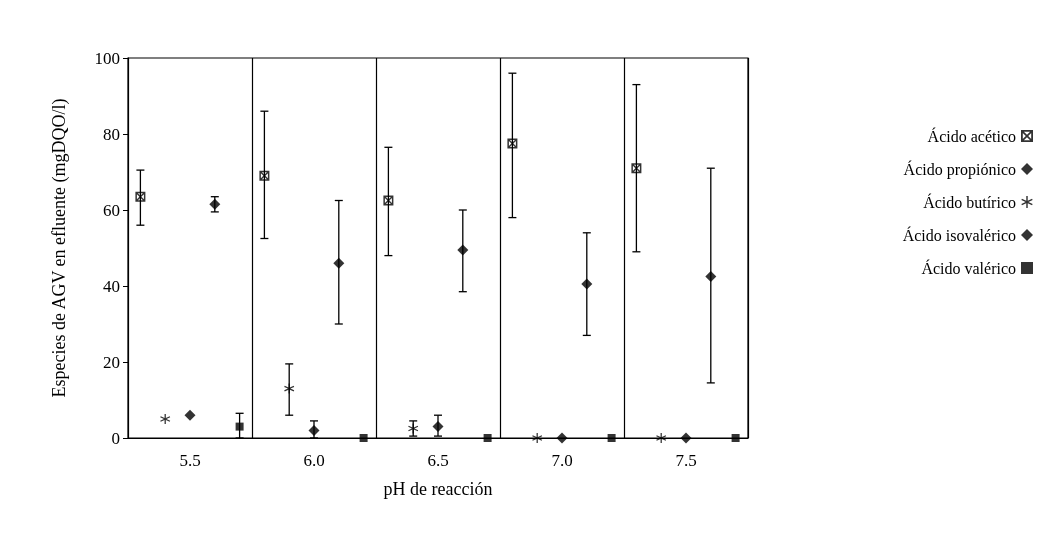 This screenshot has width=1062, height=553. I want to click on legend-label: Ácido propiónico, so click(959, 169).